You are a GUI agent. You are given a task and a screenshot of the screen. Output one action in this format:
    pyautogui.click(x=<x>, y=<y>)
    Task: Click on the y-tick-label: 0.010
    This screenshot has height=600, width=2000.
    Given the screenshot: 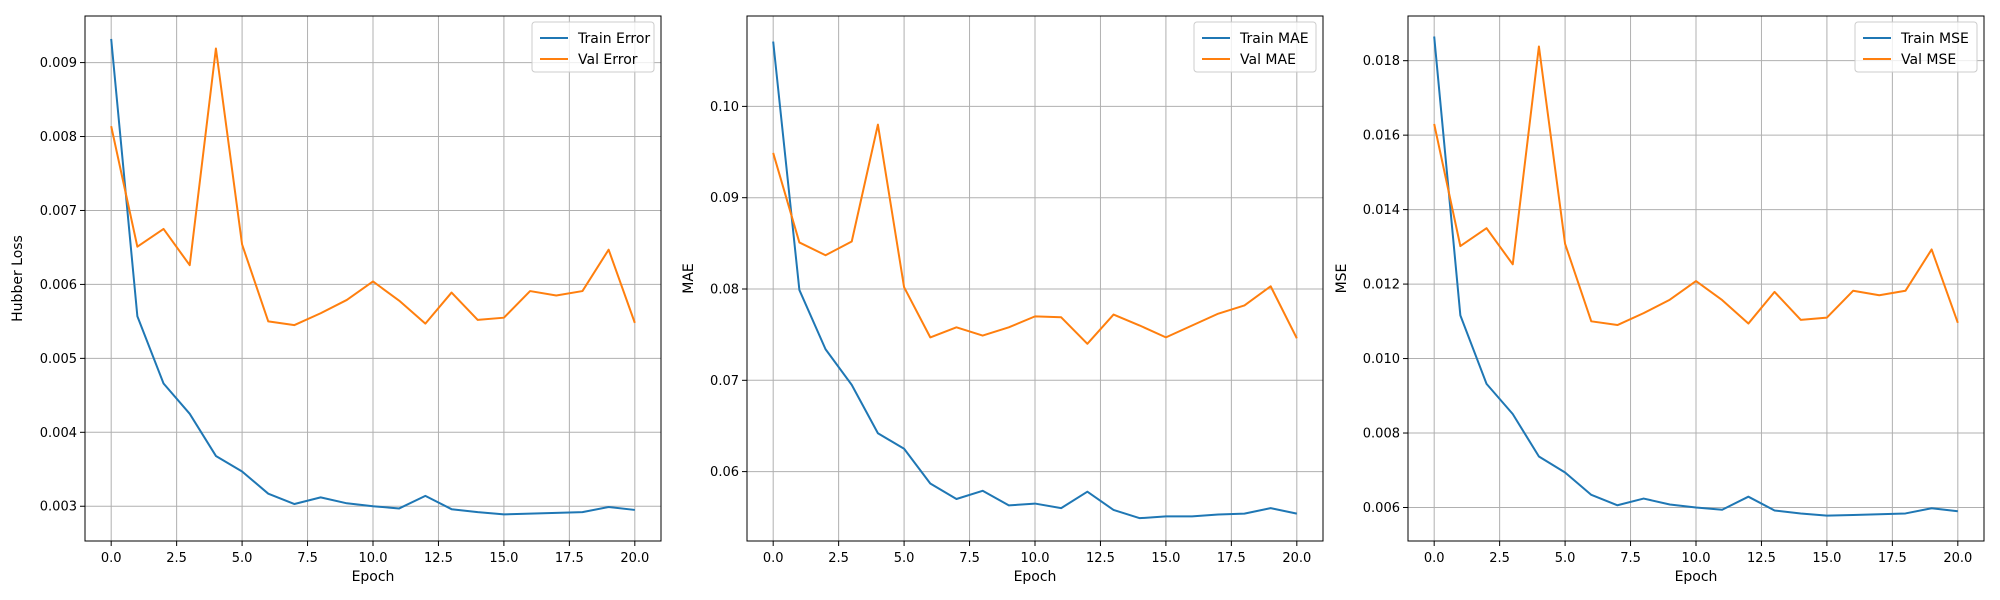 What is the action you would take?
    pyautogui.click(x=1381, y=359)
    